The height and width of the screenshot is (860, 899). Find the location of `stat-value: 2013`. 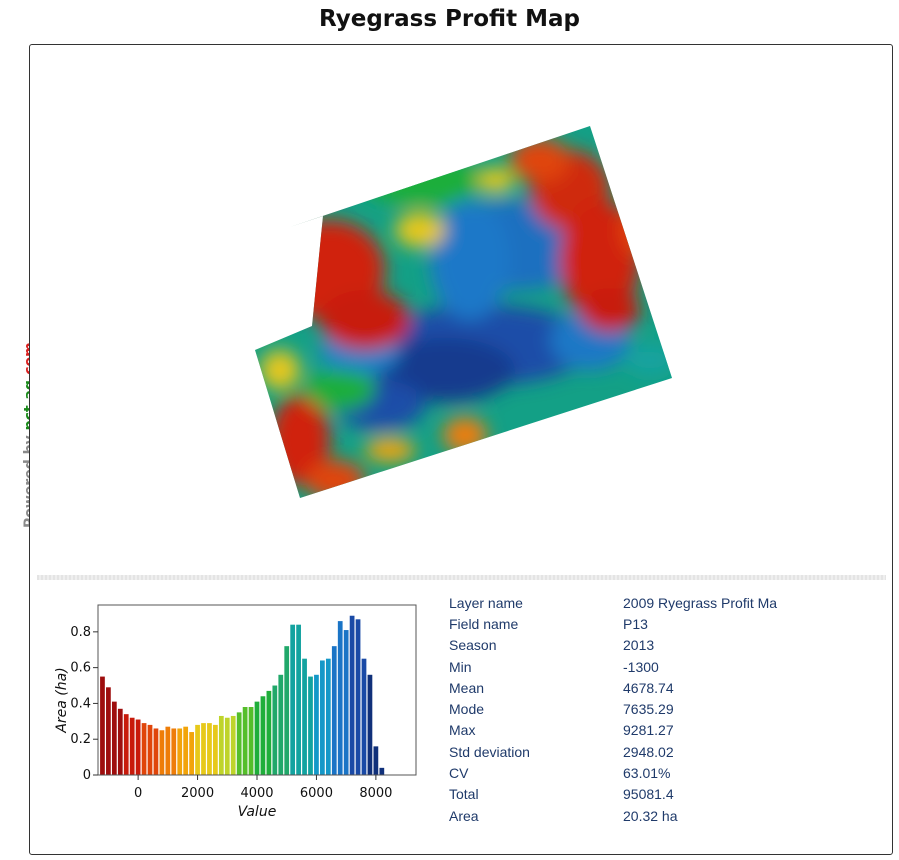

stat-value: 2013 is located at coordinates (639, 645).